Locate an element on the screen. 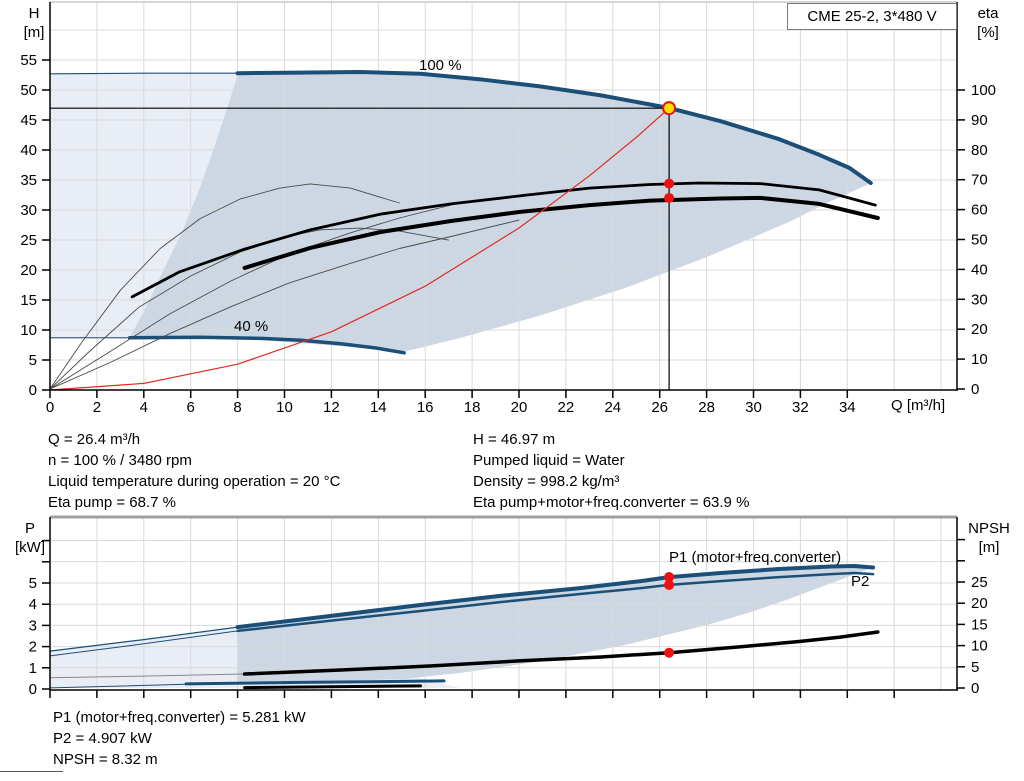 This screenshot has width=1024, height=781. result-line: P1 (motor+freq.converter) = 5.281 kW is located at coordinates (179, 717).